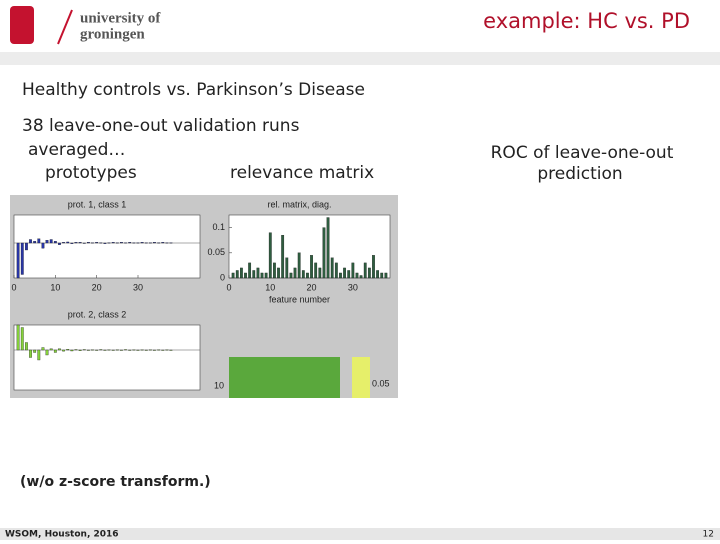 The height and width of the screenshot is (544, 720). I want to click on x-tick-label: 10, so click(55, 287).